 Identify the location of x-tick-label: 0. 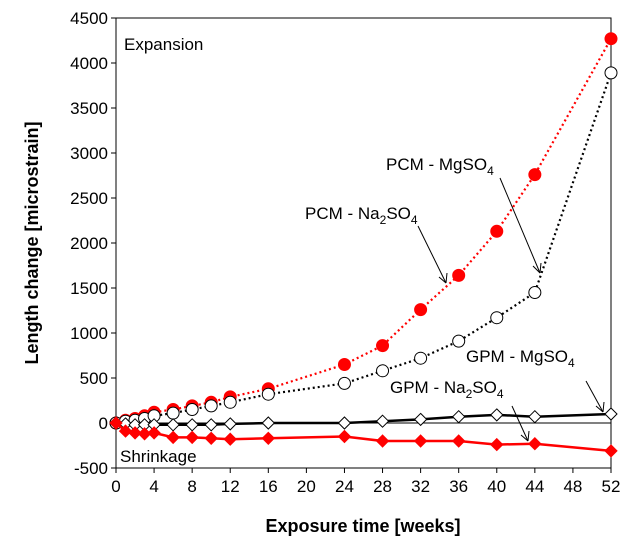
(115, 486).